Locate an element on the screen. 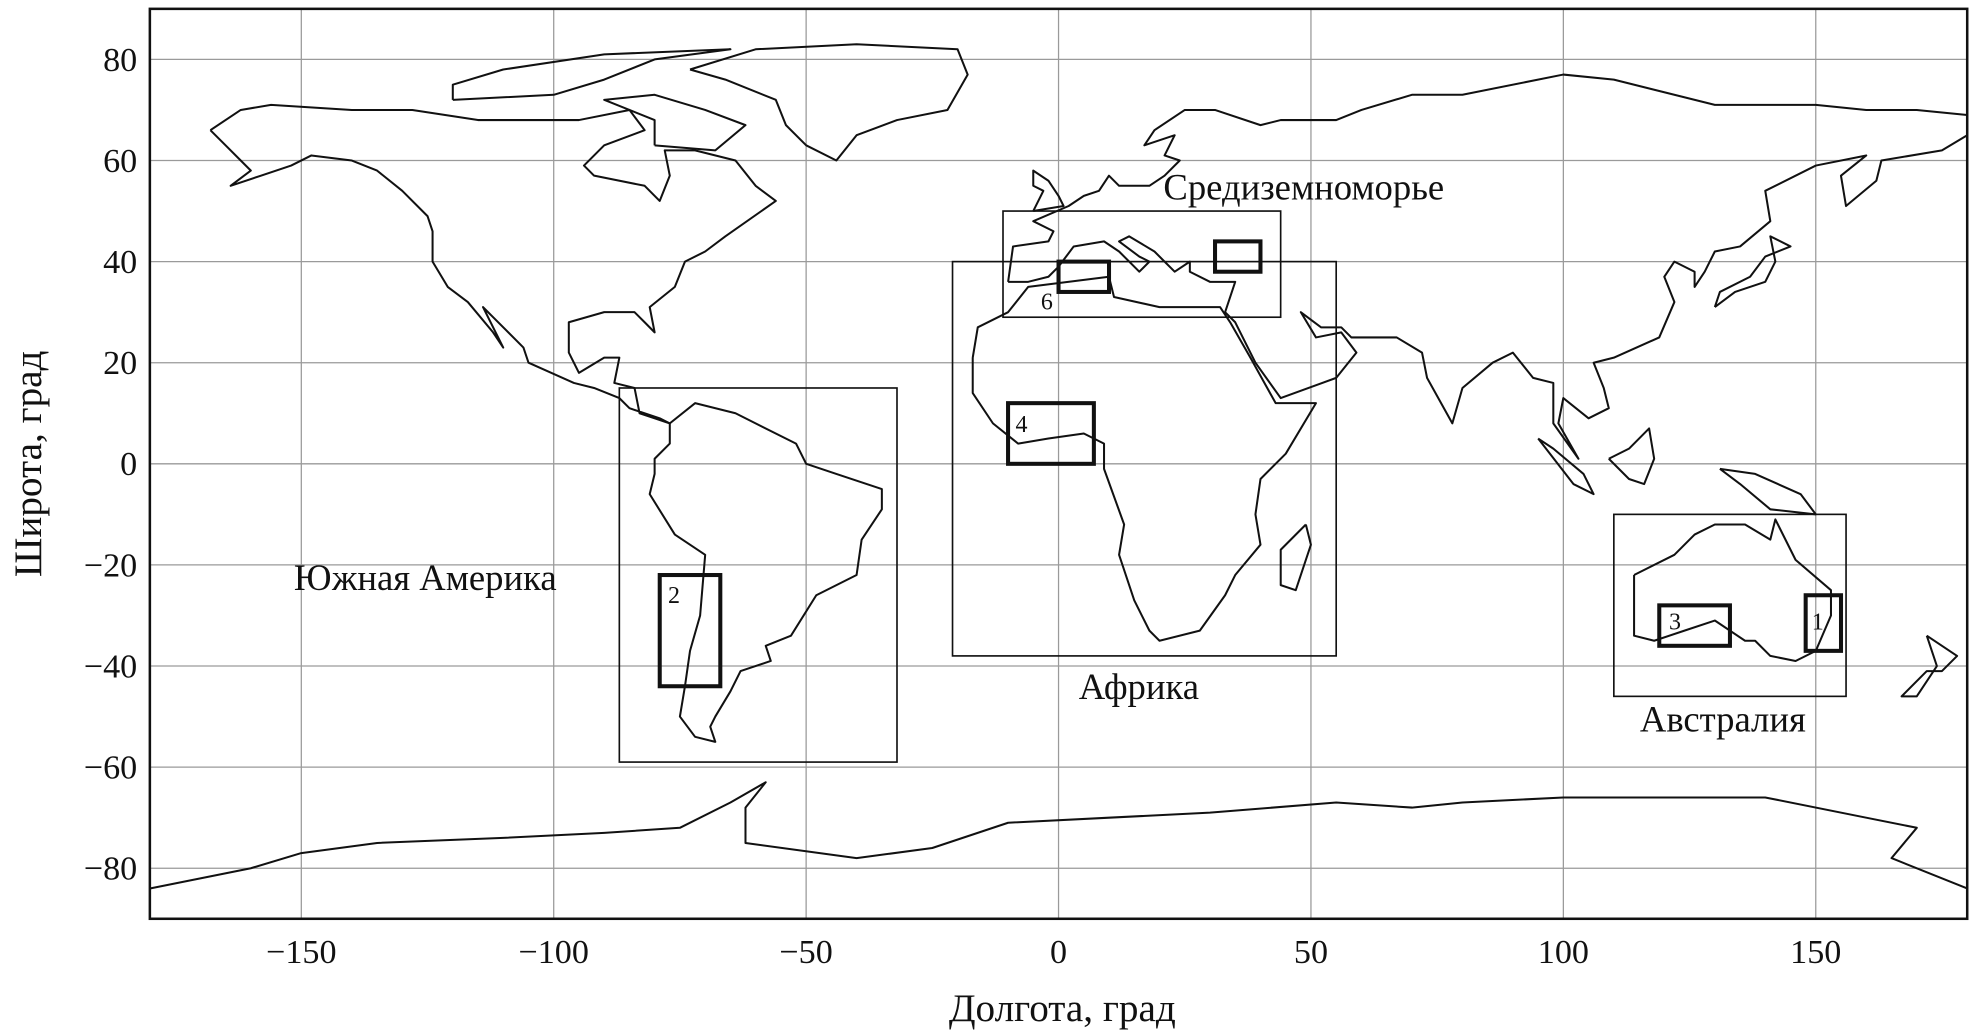 This screenshot has width=1973, height=1030. x-tick-label: −50 is located at coordinates (805, 952).